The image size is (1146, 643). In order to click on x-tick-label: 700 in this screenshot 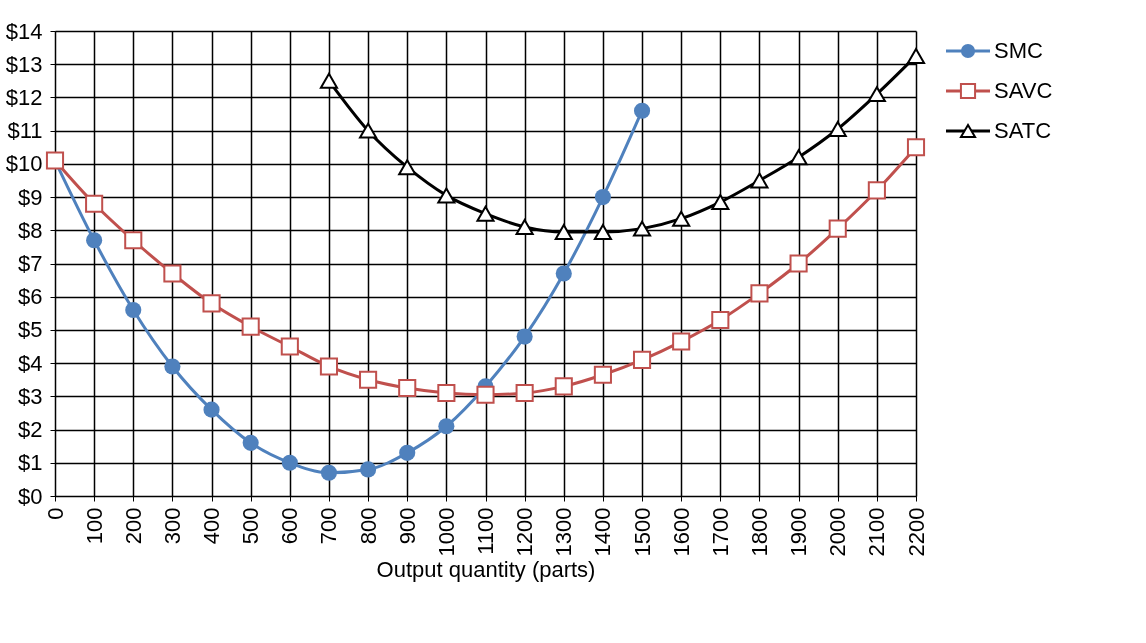, I will do `click(329, 526)`.